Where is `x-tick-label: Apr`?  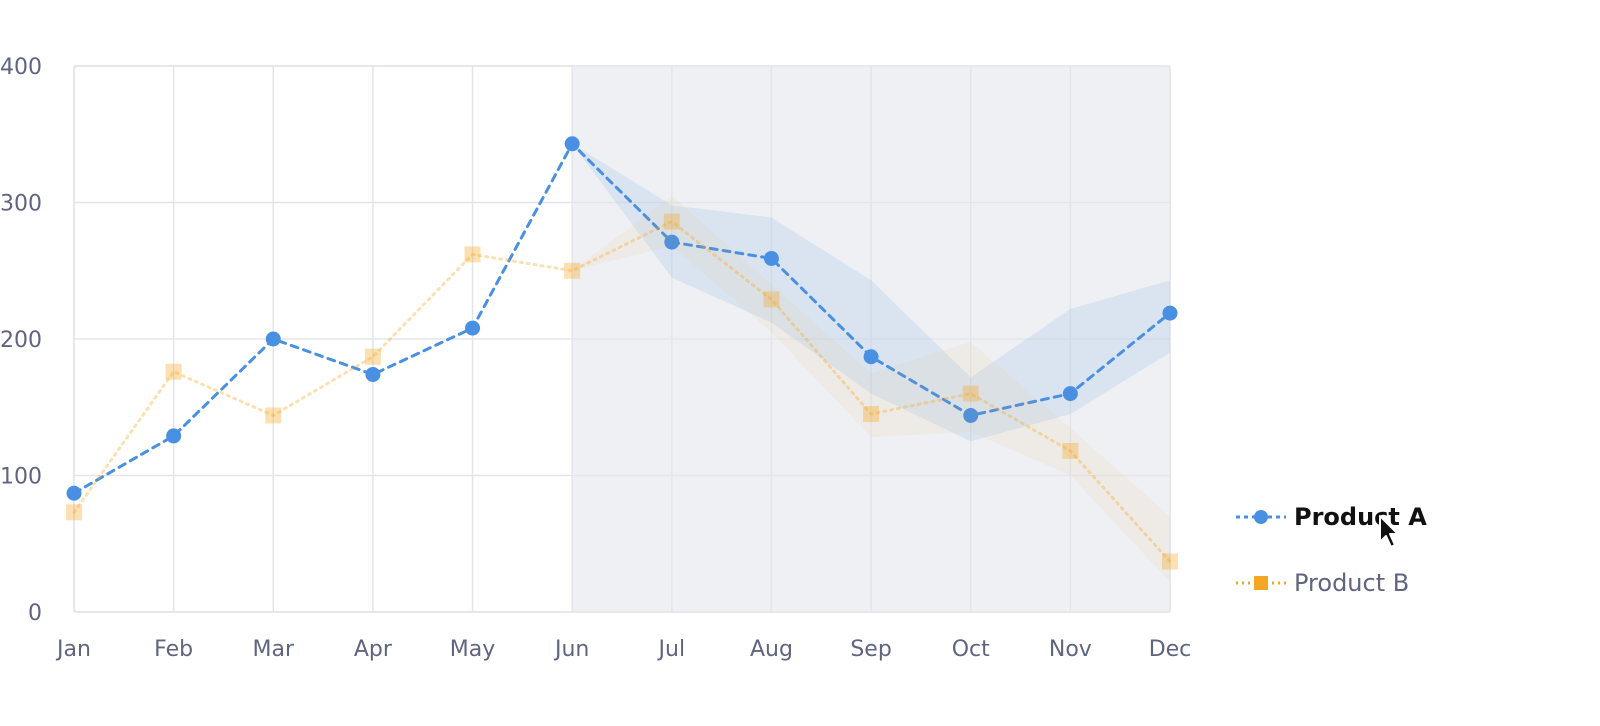
x-tick-label: Apr is located at coordinates (373, 649).